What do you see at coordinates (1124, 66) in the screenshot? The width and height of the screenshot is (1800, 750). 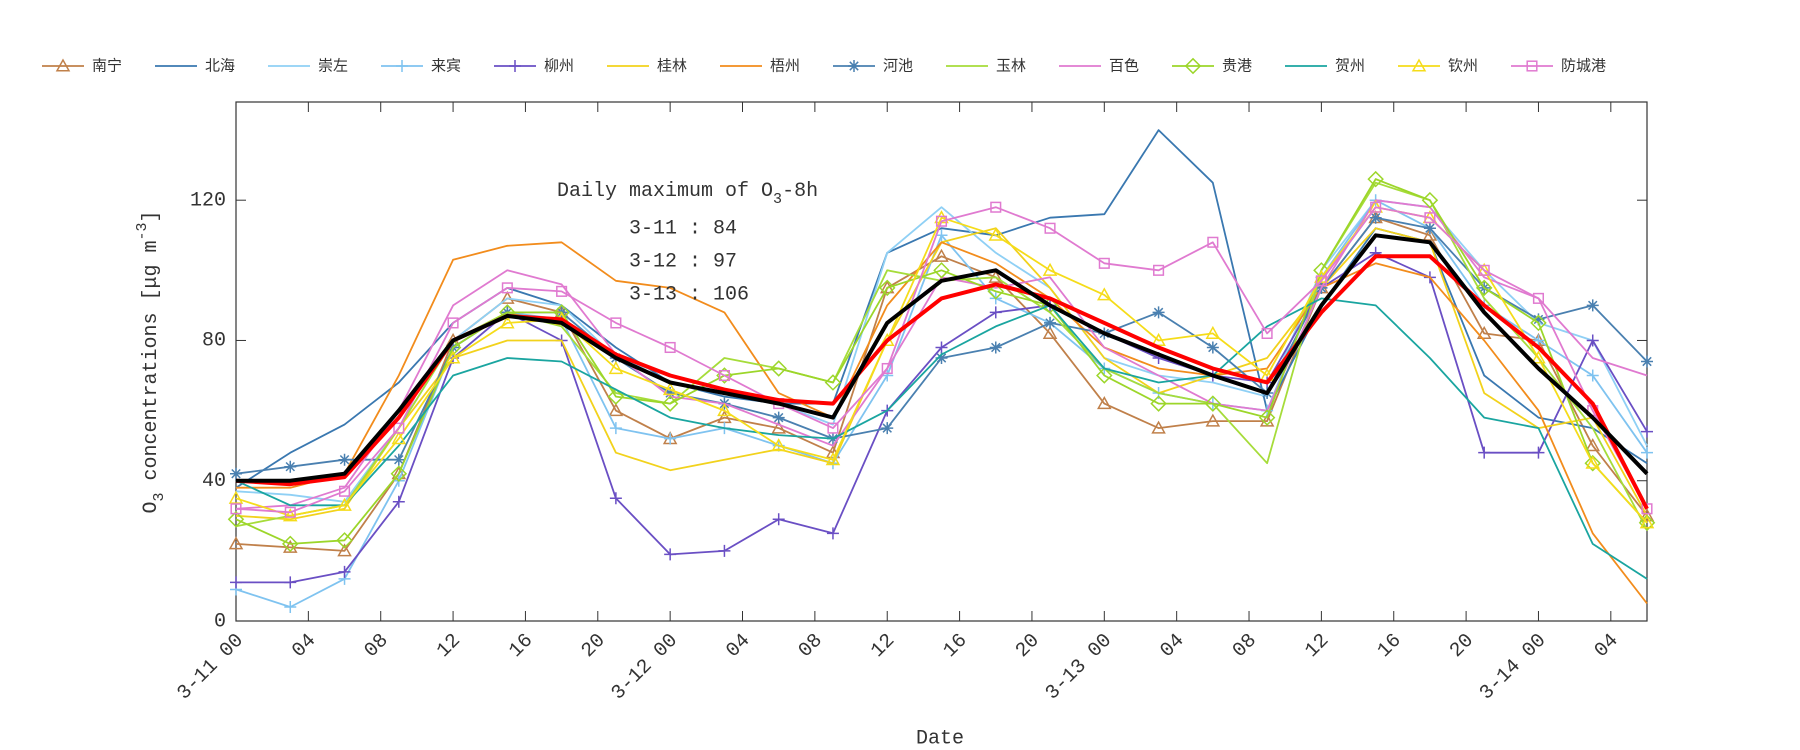 I see `legend-label: 百色` at bounding box center [1124, 66].